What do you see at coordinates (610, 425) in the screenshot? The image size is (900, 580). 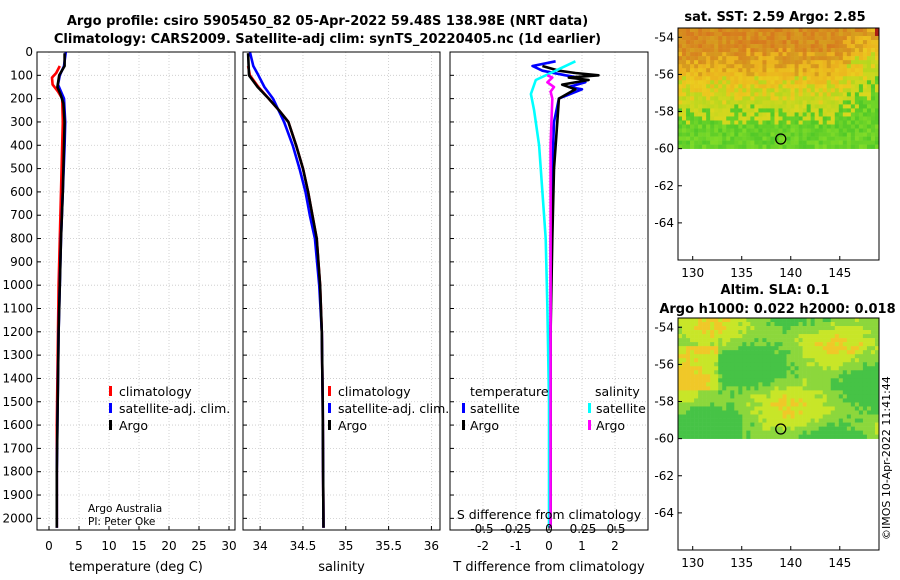 I see `diff-legend-sal-label: Argo` at bounding box center [610, 425].